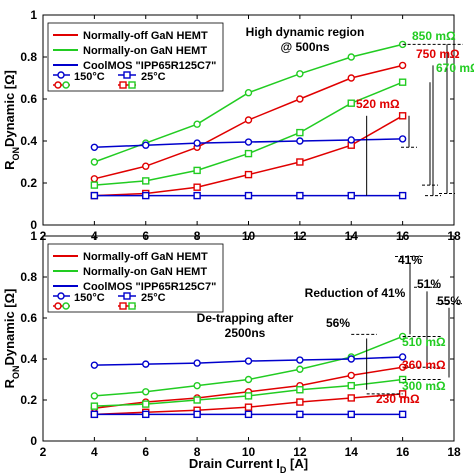 The width and height of the screenshot is (474, 474). What do you see at coordinates (11, 120) in the screenshot?
I see `y-axis-label: RONDynamic [Ω]` at bounding box center [11, 120].